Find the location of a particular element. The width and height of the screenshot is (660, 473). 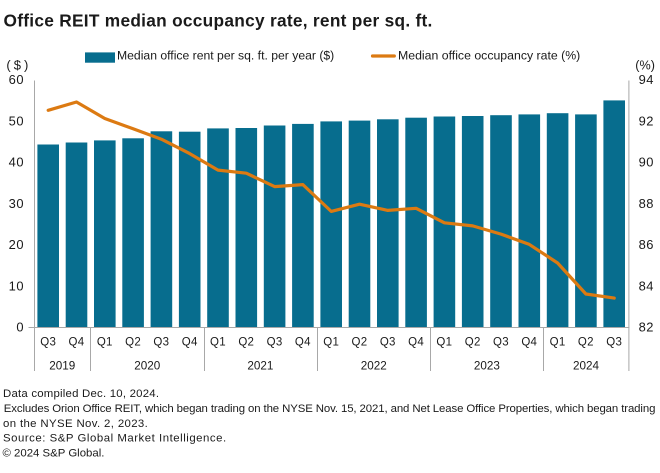

svg-text: 2020 is located at coordinates (147, 366).